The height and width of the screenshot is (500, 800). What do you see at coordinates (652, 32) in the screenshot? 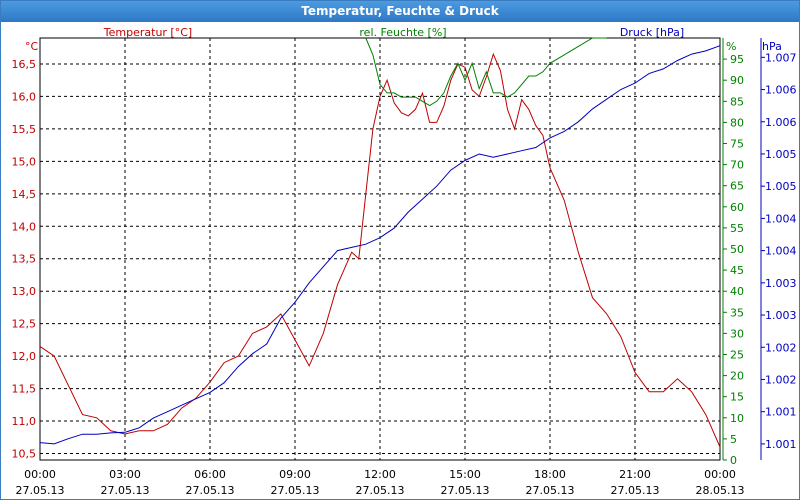
I see `pressure-axis-label: Druck [hPa]` at bounding box center [652, 32].